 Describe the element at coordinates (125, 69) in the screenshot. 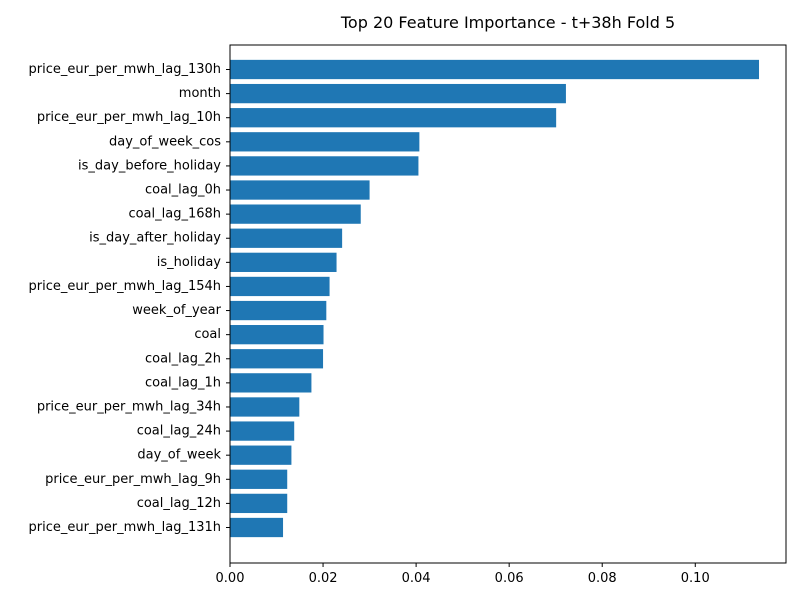

I see `y-tick-label: price_eur_per_mwh_lag_130h` at that location.